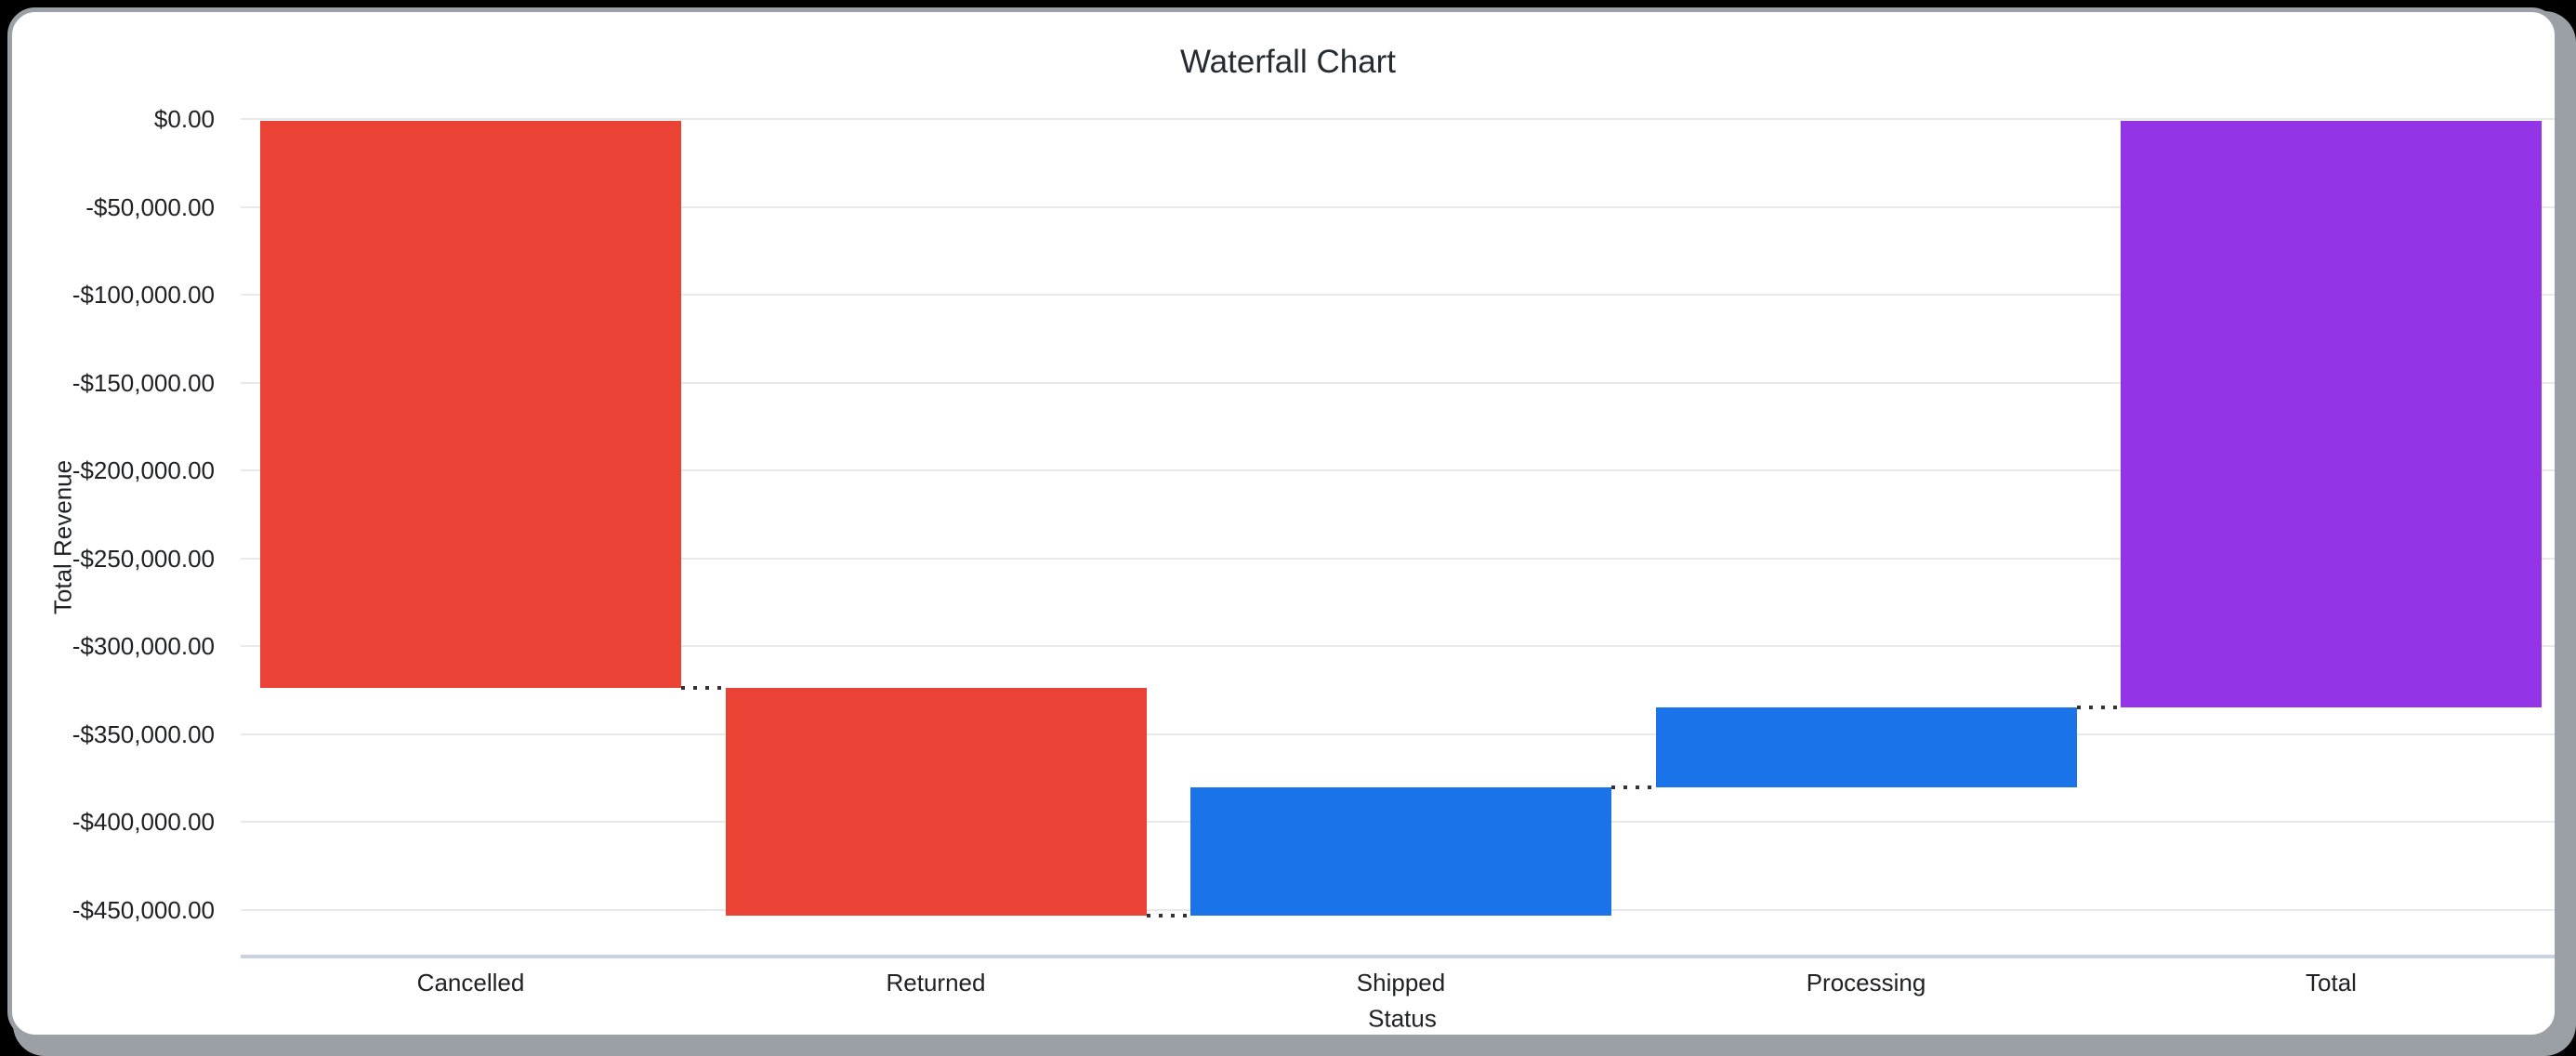 This screenshot has width=2576, height=1056. What do you see at coordinates (936, 983) in the screenshot?
I see `x-tick-label: Returned` at bounding box center [936, 983].